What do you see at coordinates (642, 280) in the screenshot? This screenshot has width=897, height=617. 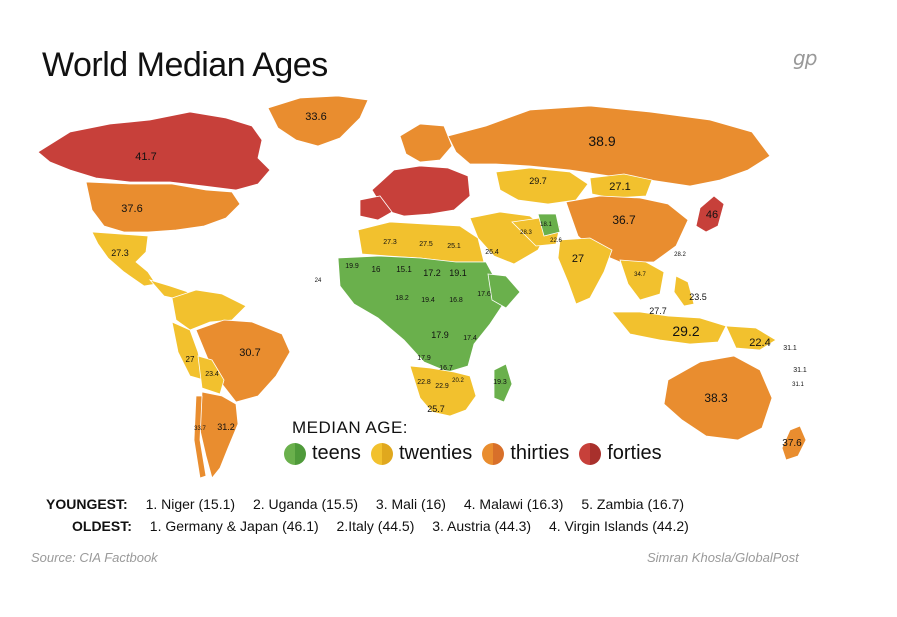 I see `region-se-asia` at bounding box center [642, 280].